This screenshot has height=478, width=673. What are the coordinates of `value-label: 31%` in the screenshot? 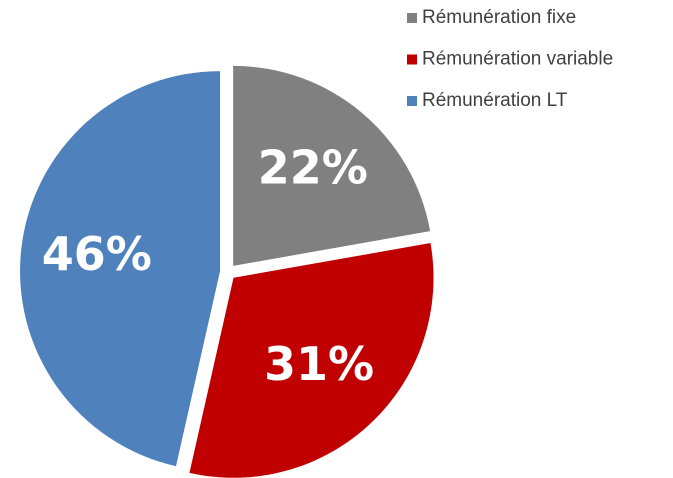 It's located at (319, 364).